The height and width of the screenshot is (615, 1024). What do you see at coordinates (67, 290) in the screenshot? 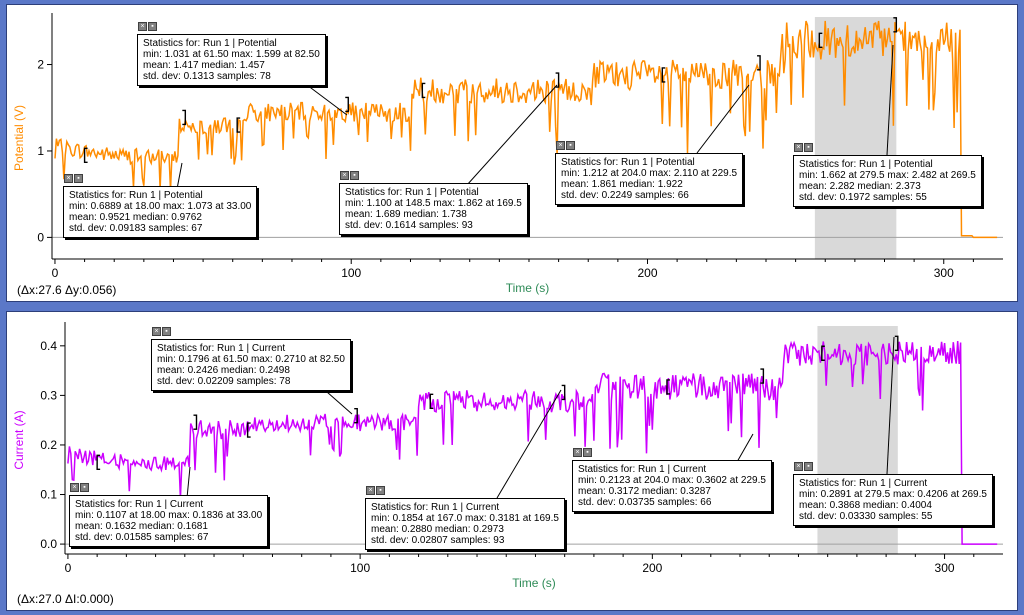
I see `delta-readout: (Δx:27.6 Δy:0.056)` at bounding box center [67, 290].